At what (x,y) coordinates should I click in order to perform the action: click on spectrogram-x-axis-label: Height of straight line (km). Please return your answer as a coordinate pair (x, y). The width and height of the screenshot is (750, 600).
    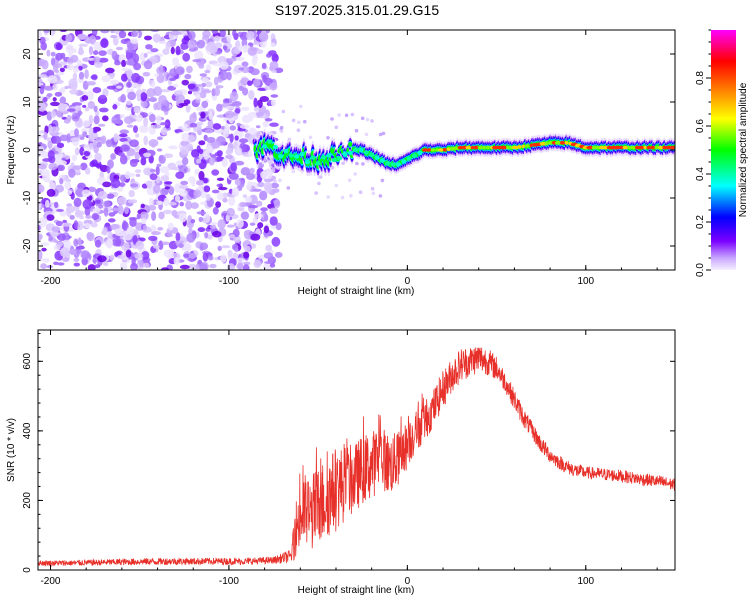
    Looking at the image, I should click on (356, 291).